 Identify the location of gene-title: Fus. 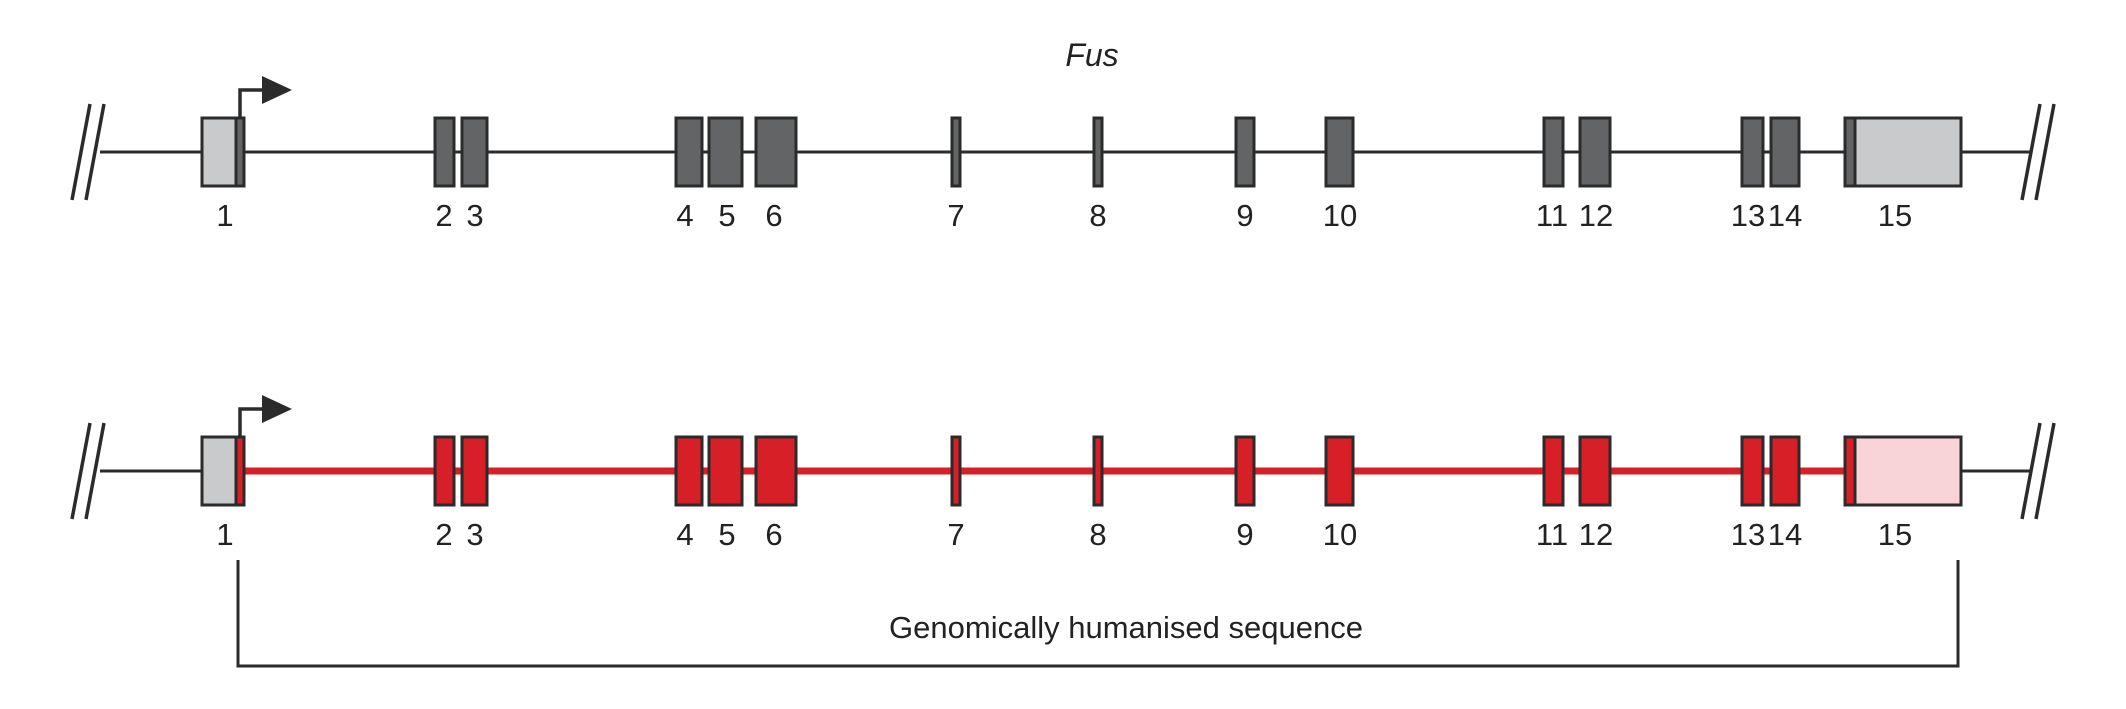
(1091, 55).